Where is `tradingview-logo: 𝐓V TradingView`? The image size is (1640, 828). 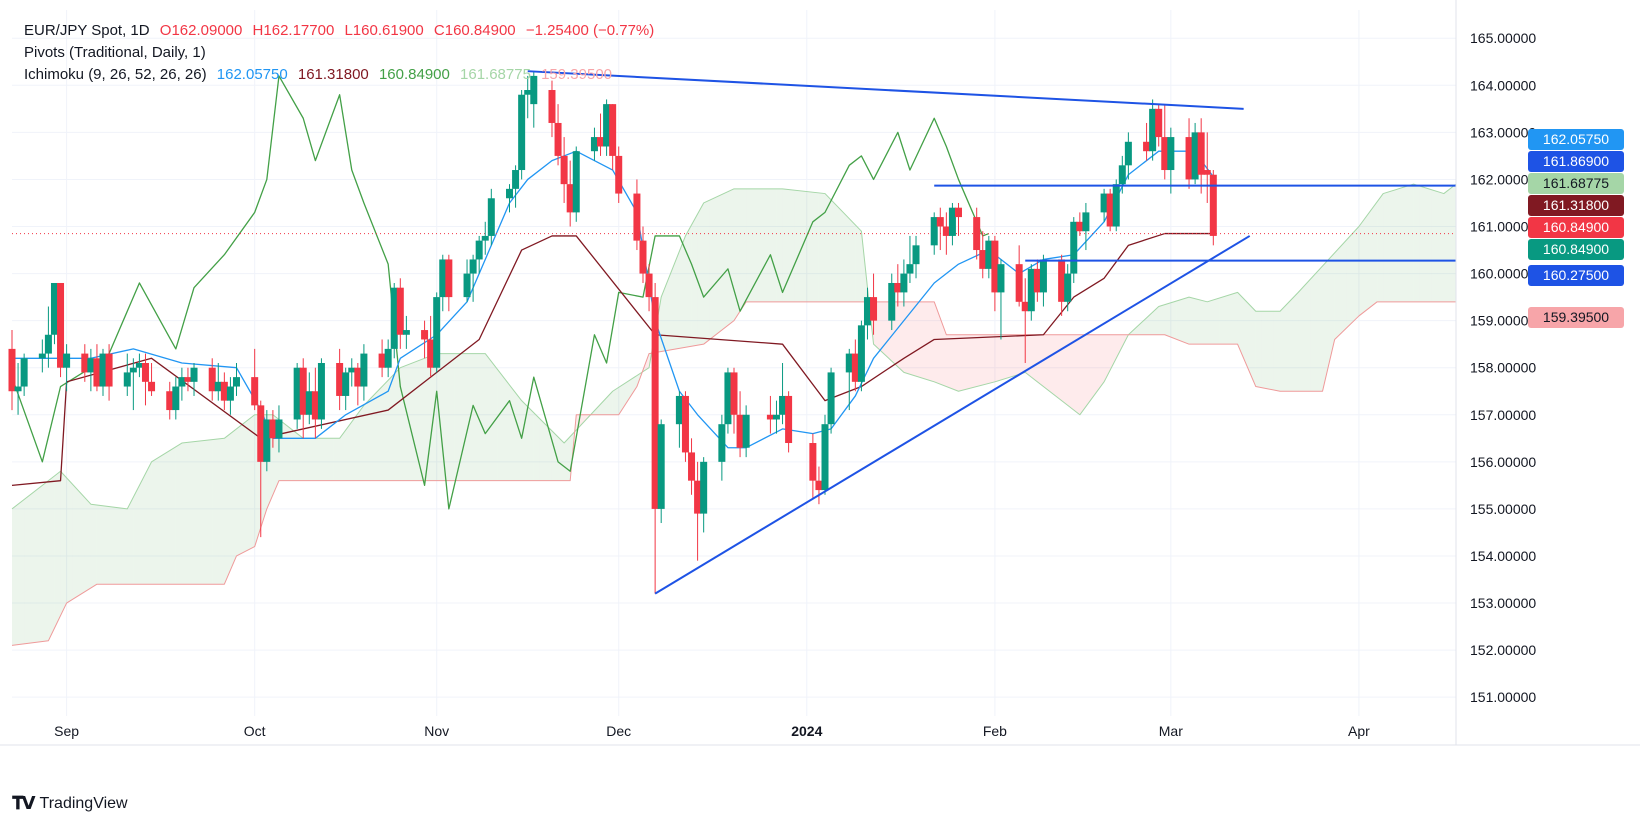 tradingview-logo: 𝐓V TradingView is located at coordinates (70, 803).